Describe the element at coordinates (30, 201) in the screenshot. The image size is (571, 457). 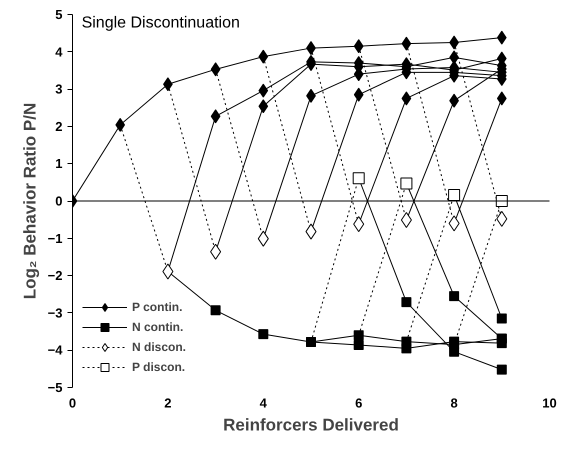
I see `y-axis-title: Log₂ Behavior Ratio P/N` at that location.